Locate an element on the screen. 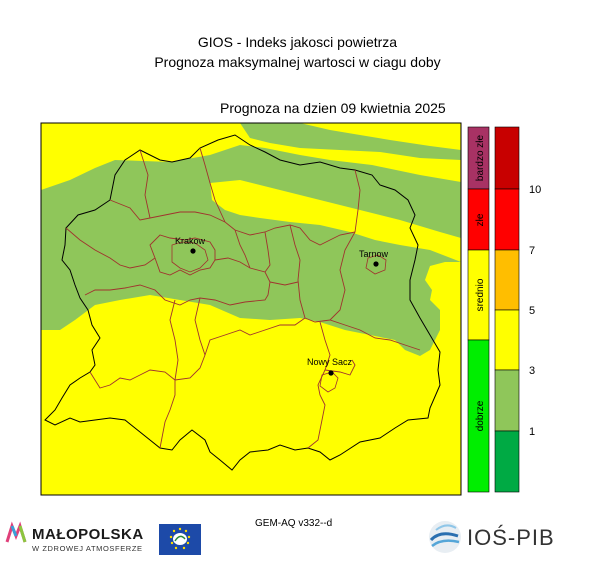  ios-pib-logo-icon is located at coordinates (445, 537).